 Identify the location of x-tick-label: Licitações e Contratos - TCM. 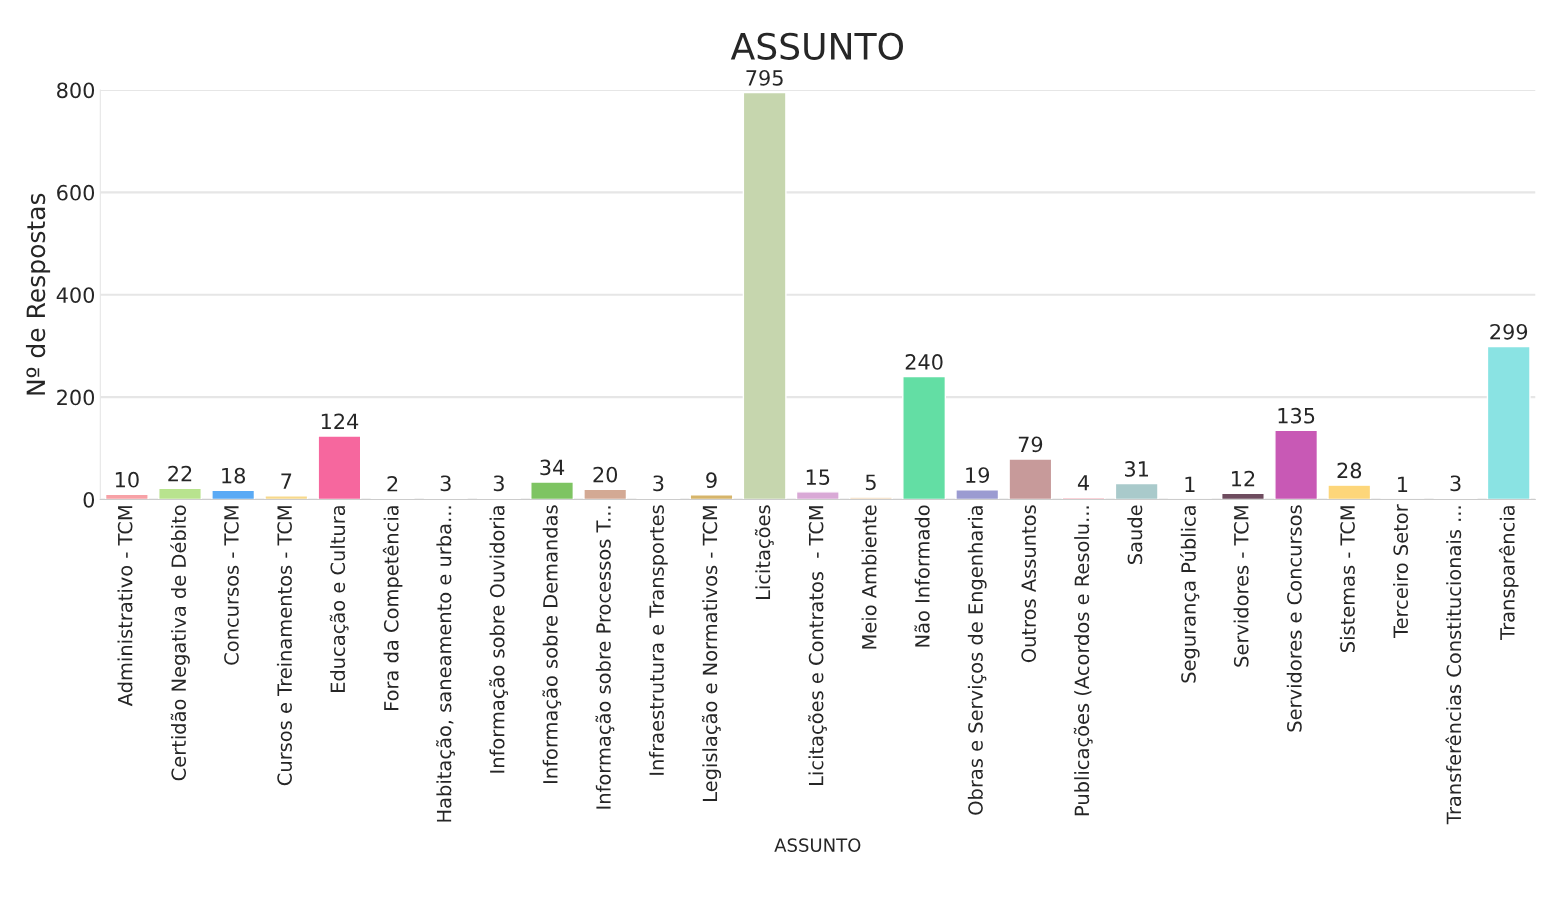
(817, 645).